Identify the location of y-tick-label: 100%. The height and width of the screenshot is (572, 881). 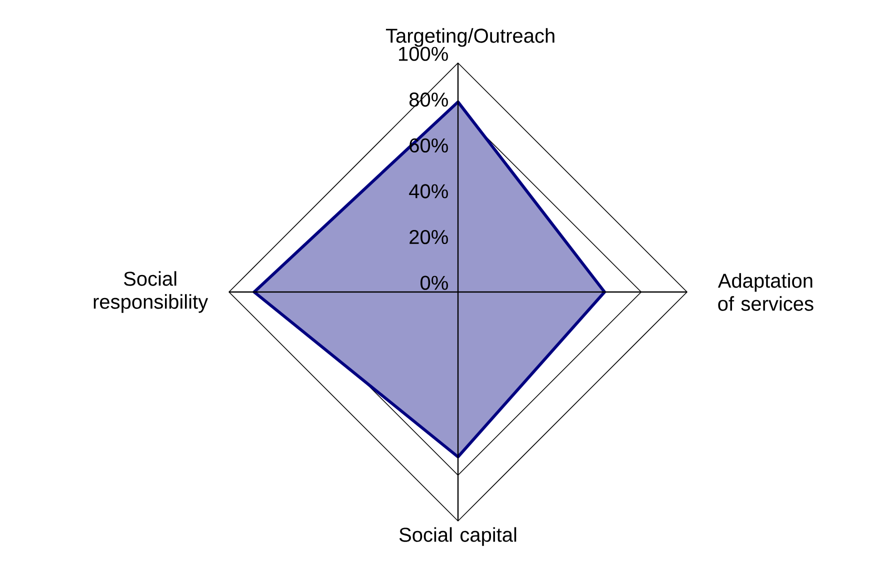
(423, 53).